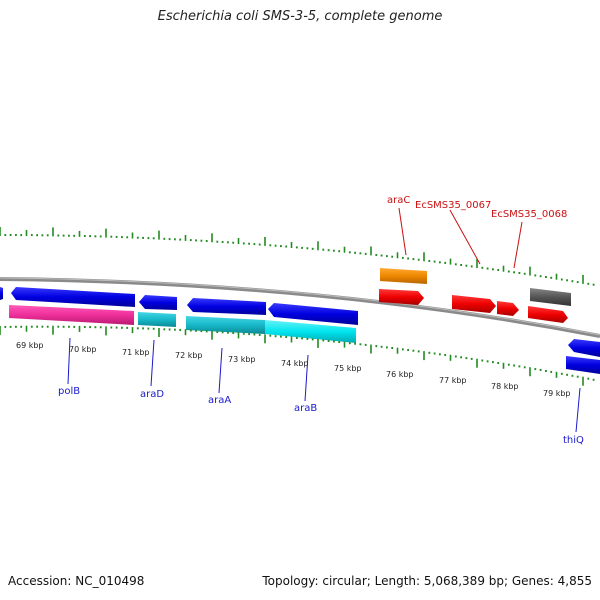 The image size is (600, 600). Describe the element at coordinates (136, 352) in the screenshot. I see `kbp-label: 71 kbp` at that location.